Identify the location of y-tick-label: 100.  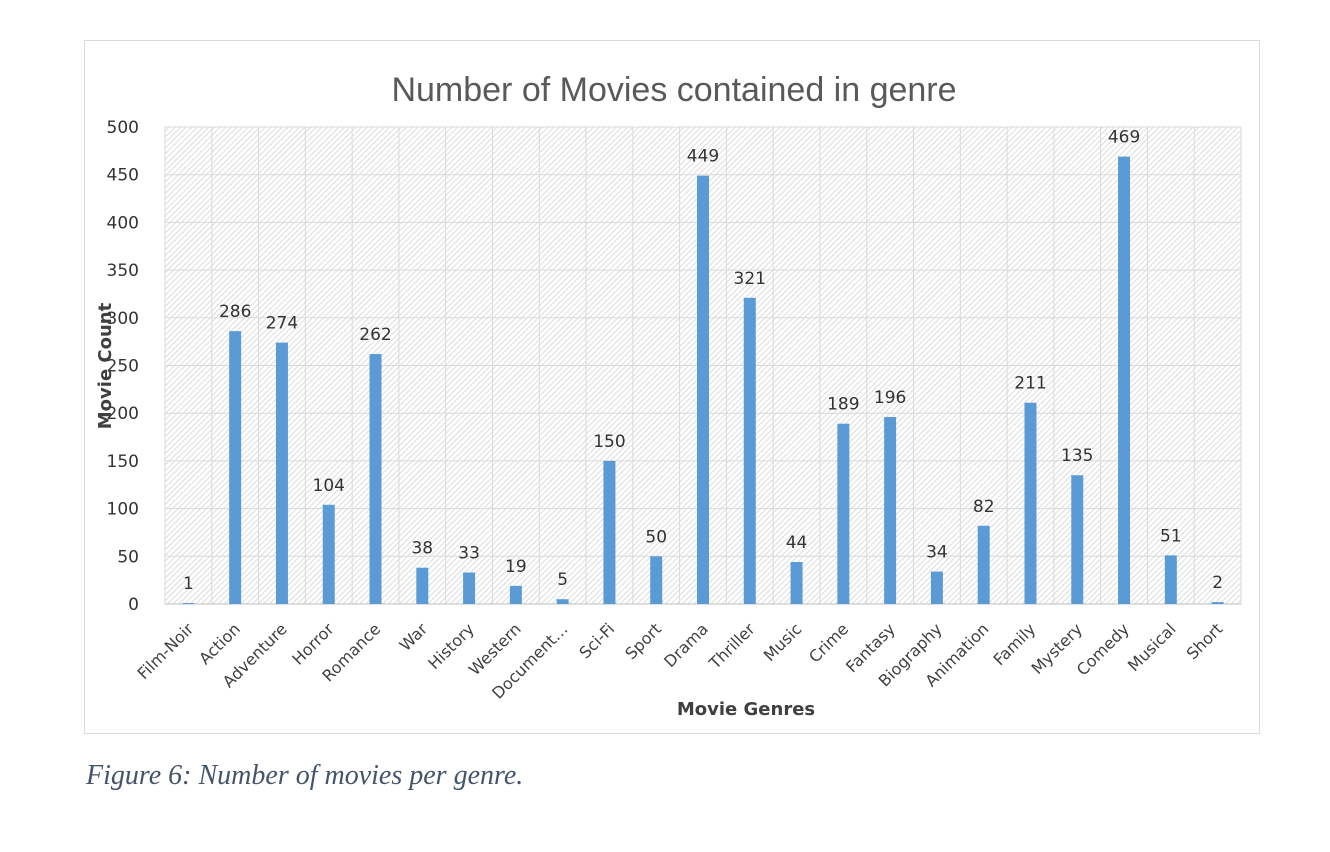
(123, 510).